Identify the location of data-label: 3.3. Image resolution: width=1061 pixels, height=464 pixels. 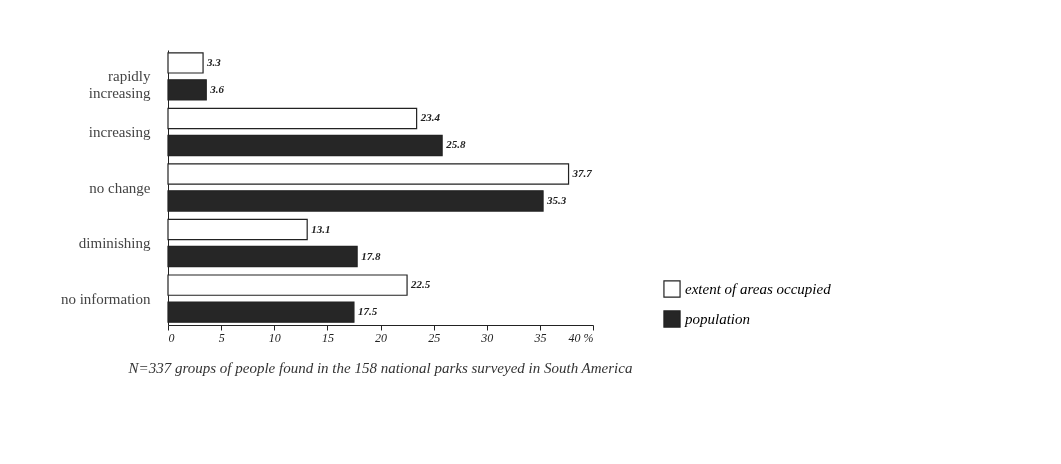
(214, 61).